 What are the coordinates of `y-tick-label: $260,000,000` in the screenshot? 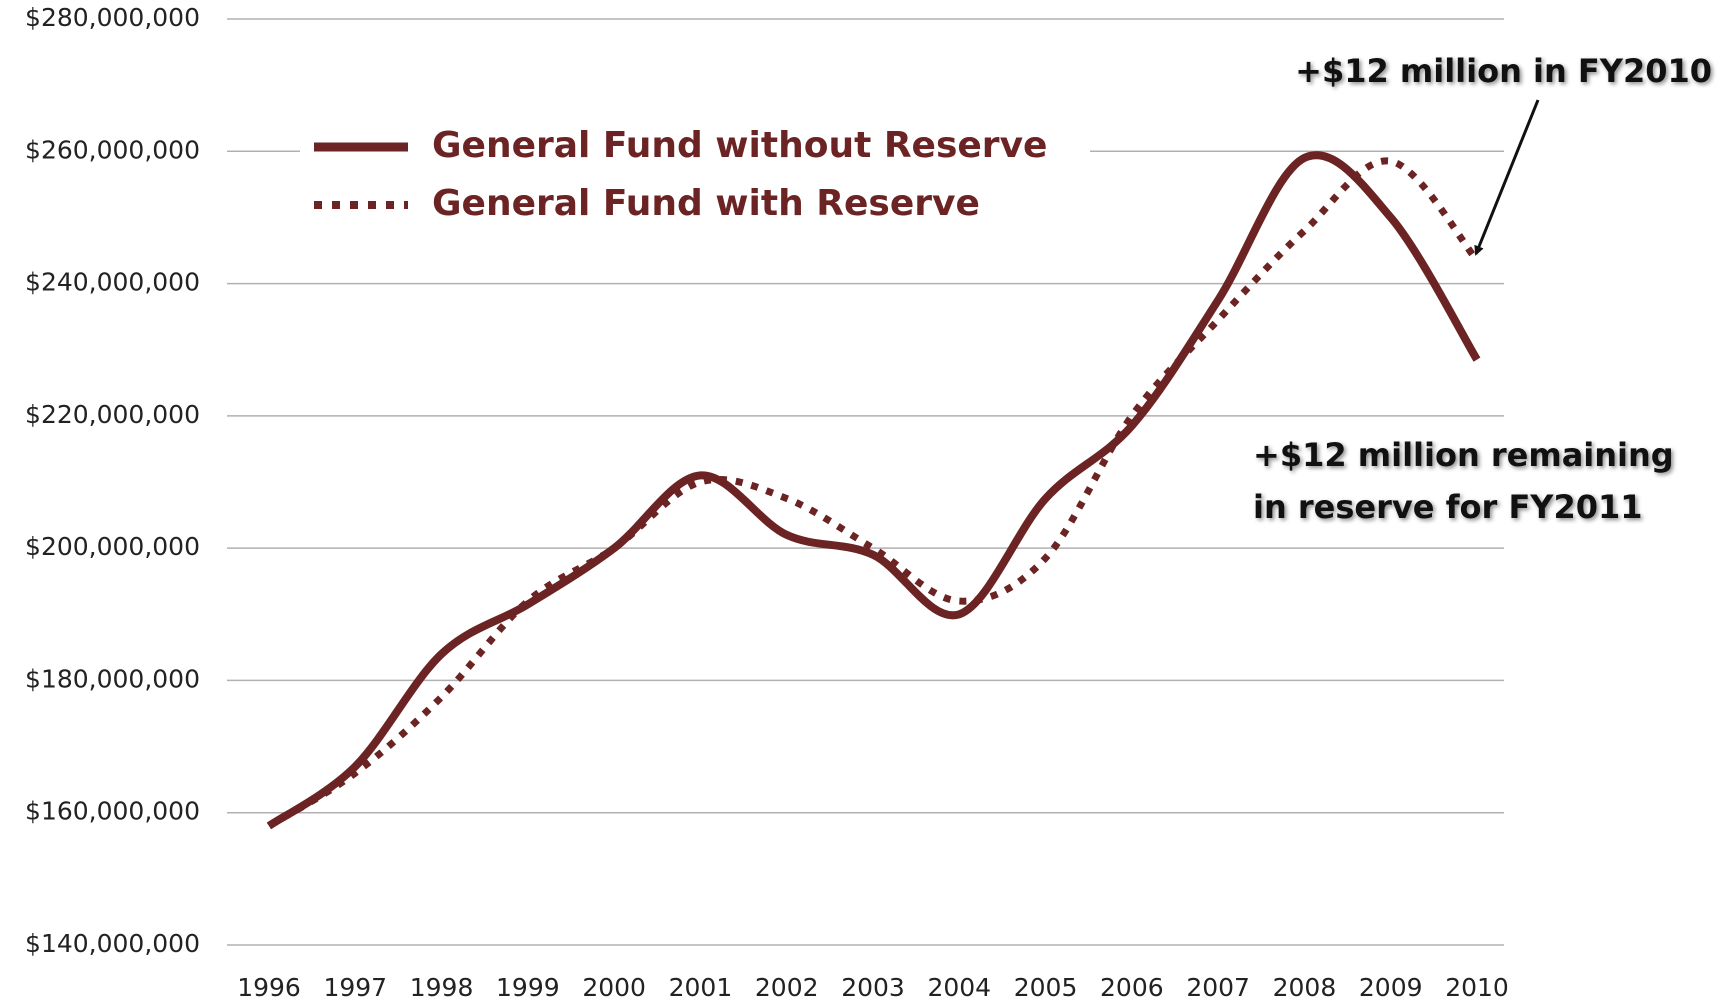 It's located at (112, 149).